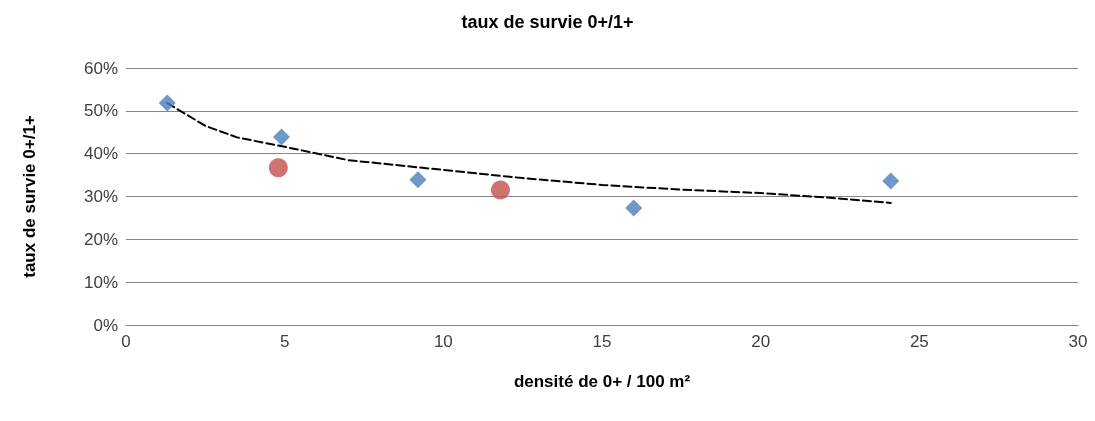  What do you see at coordinates (126, 341) in the screenshot?
I see `x-tick-label: 0` at bounding box center [126, 341].